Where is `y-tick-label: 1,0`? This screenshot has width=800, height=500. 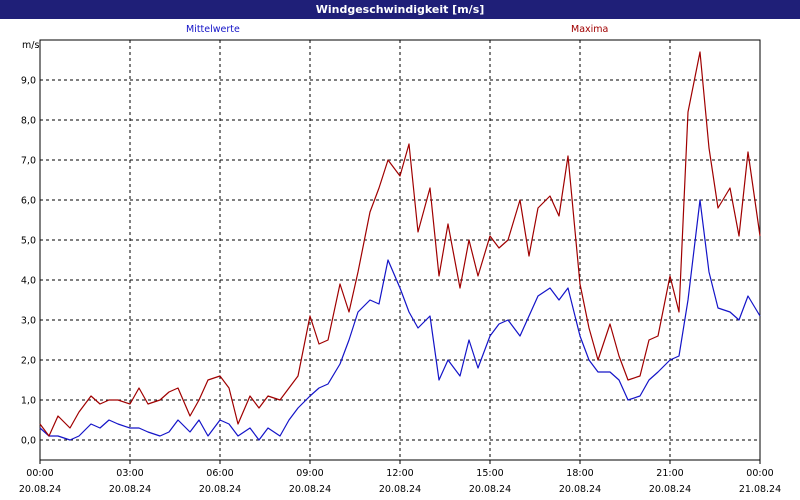 y-tick-label: 1,0 is located at coordinates (28, 401).